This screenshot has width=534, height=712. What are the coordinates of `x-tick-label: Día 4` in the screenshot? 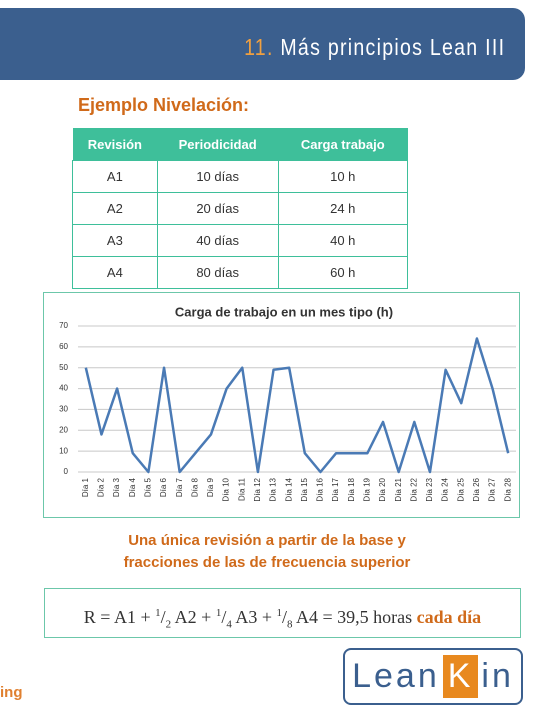 It's located at (132, 487).